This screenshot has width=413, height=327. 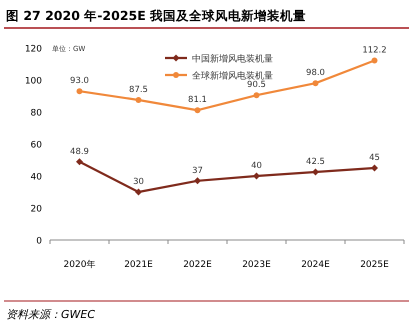 What do you see at coordinates (51, 314) in the screenshot?
I see `annotation: 资料来源：GWEC` at bounding box center [51, 314].